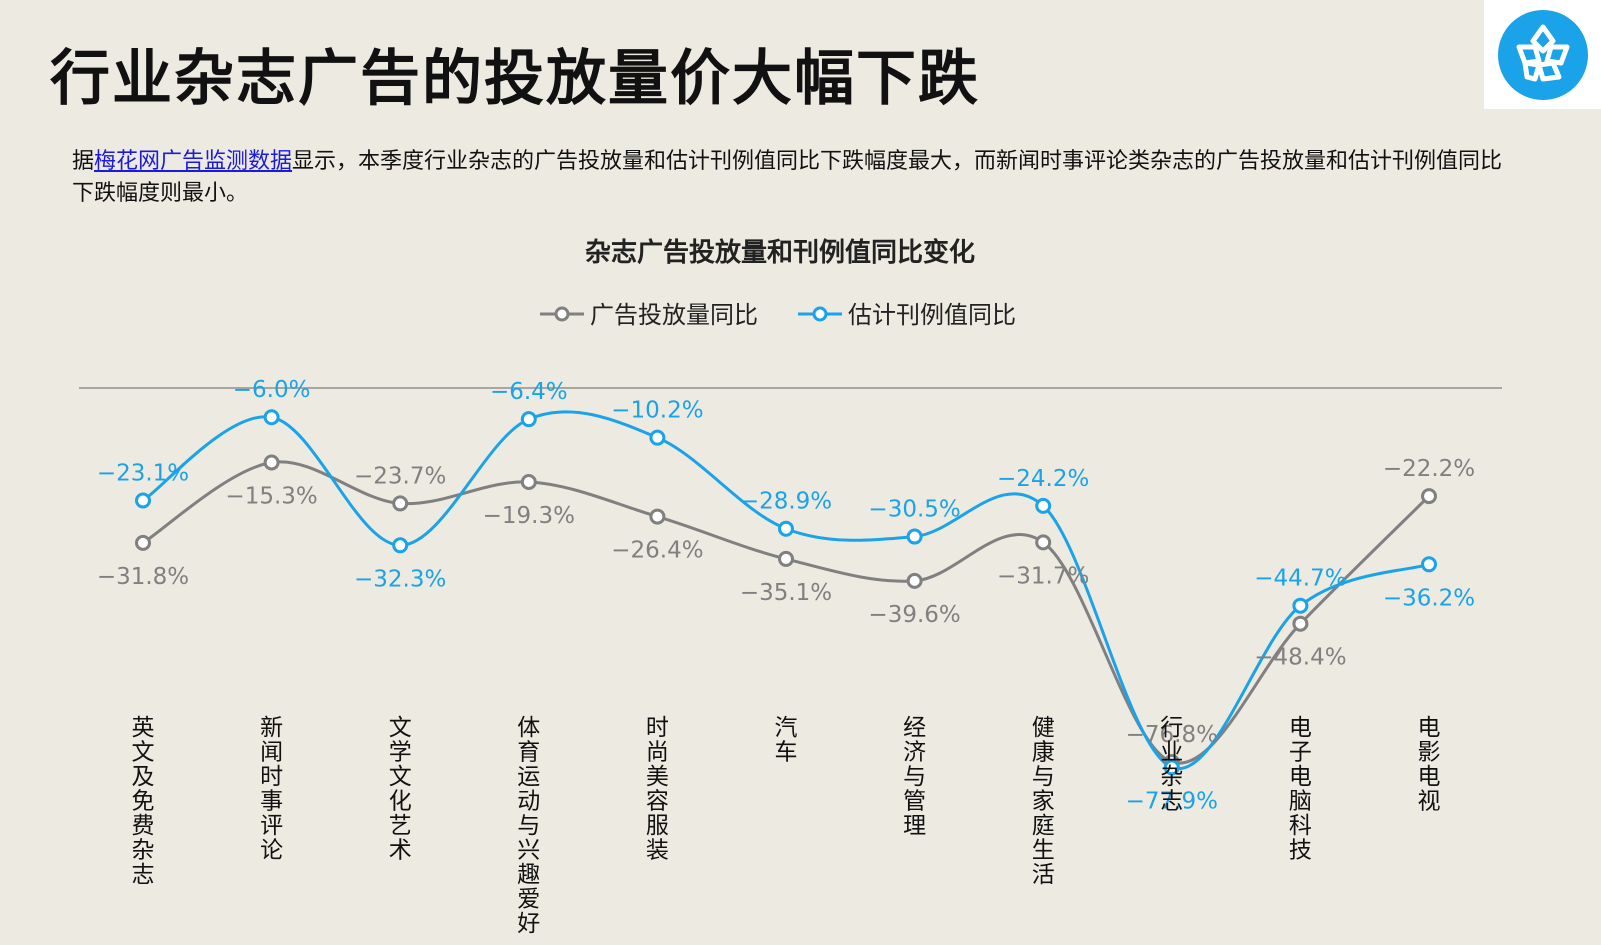 This screenshot has height=945, width=1601. I want to click on category-label-2-char-2: 文, so click(400, 777).